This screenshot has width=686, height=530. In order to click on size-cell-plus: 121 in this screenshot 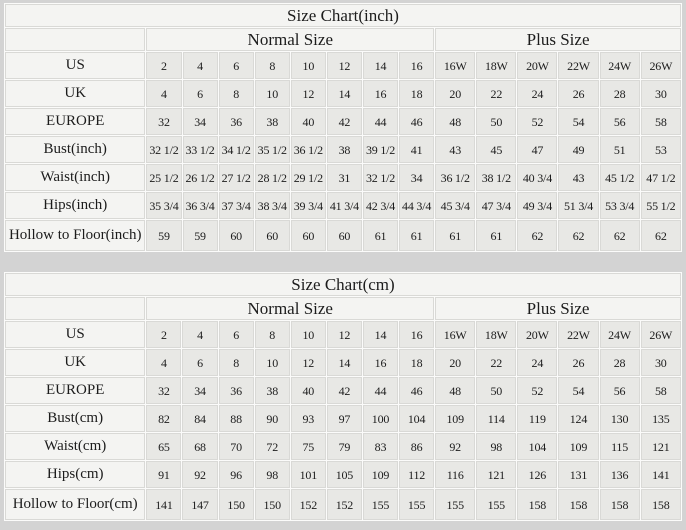, I will do `click(496, 474)`.